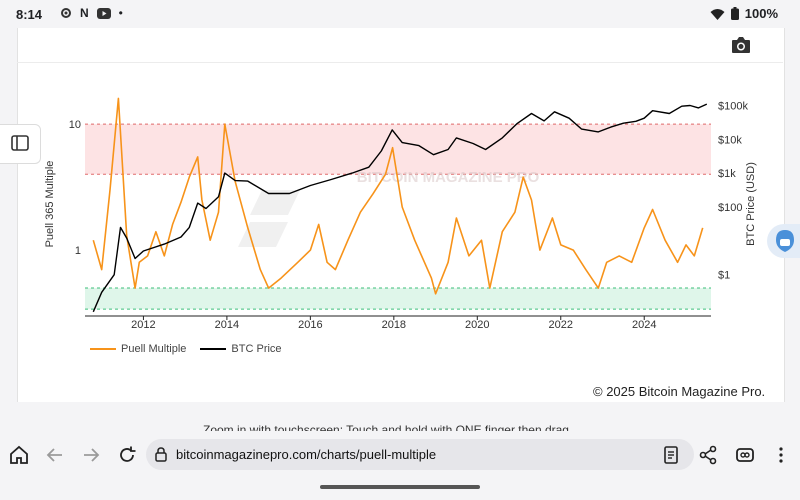 The image size is (800, 500). Describe the element at coordinates (745, 455) in the screenshot. I see `tabs-icon` at that location.